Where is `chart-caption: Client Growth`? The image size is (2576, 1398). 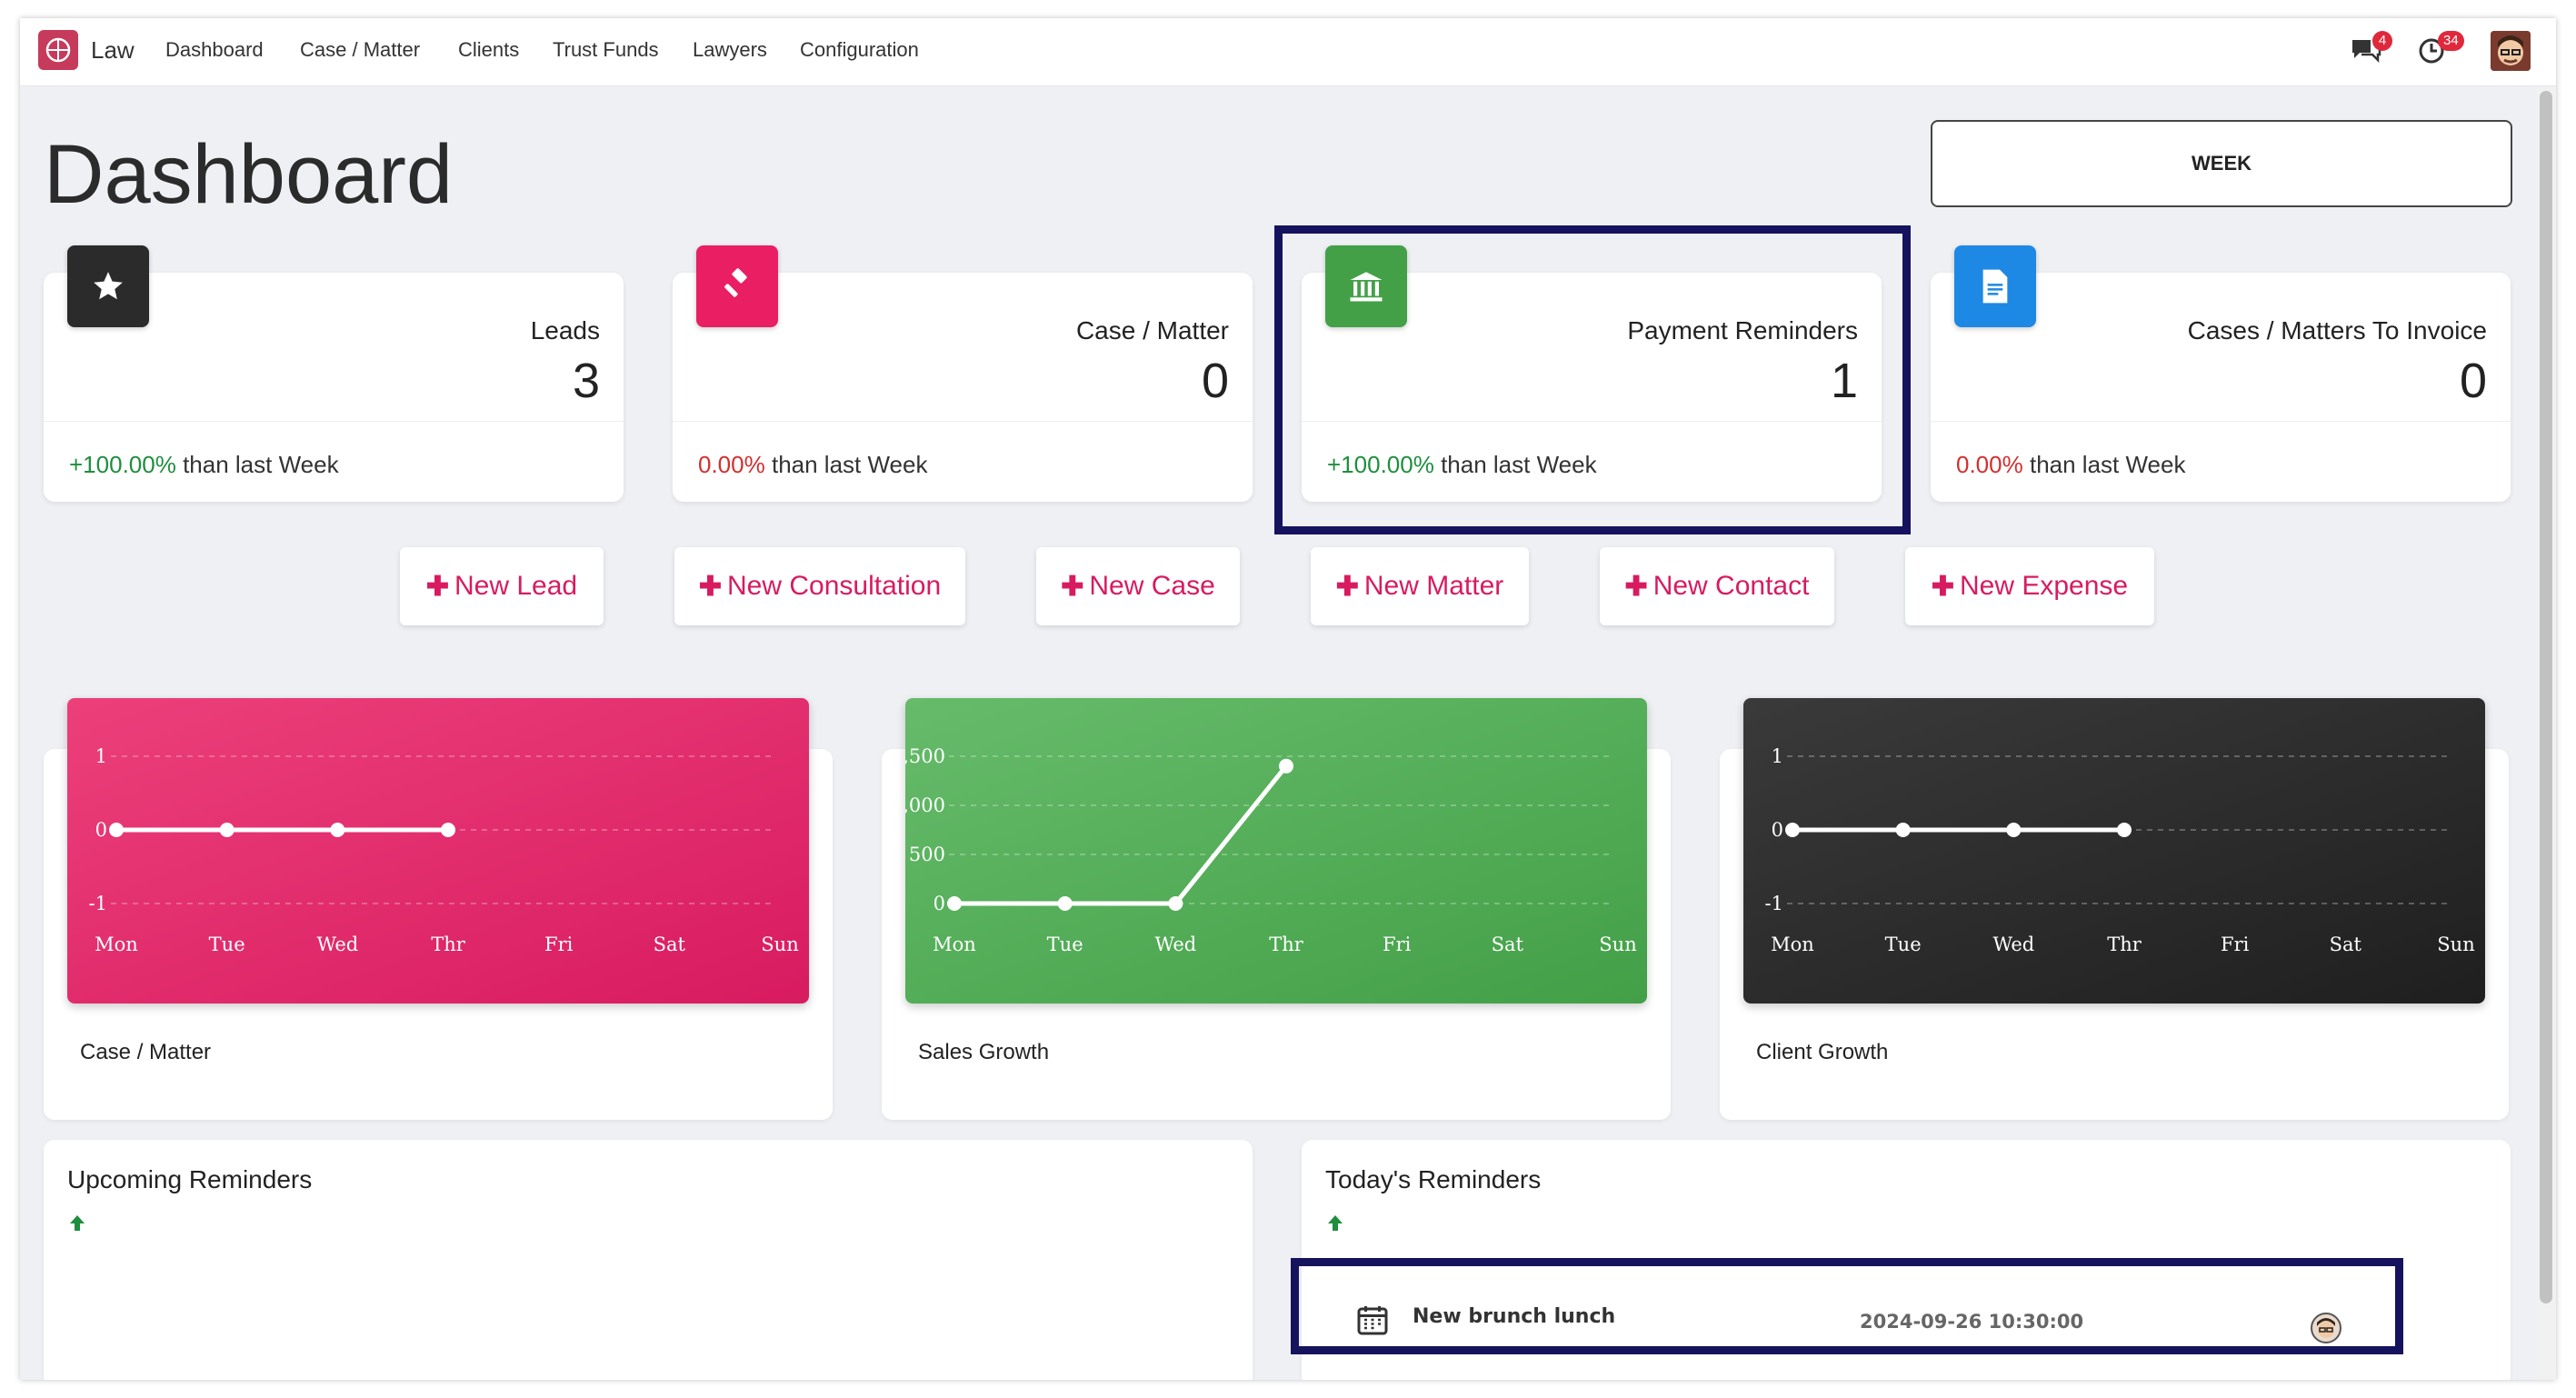
chart-caption: Client Growth is located at coordinates (1823, 1052).